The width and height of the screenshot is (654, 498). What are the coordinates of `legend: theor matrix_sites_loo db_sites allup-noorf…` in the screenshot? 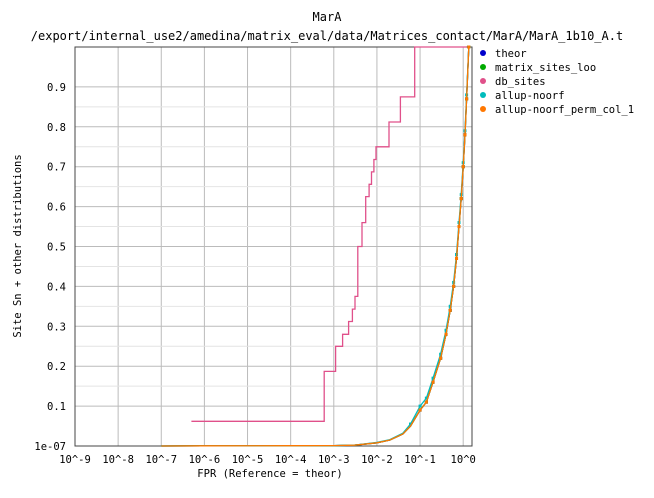 It's located at (557, 82).